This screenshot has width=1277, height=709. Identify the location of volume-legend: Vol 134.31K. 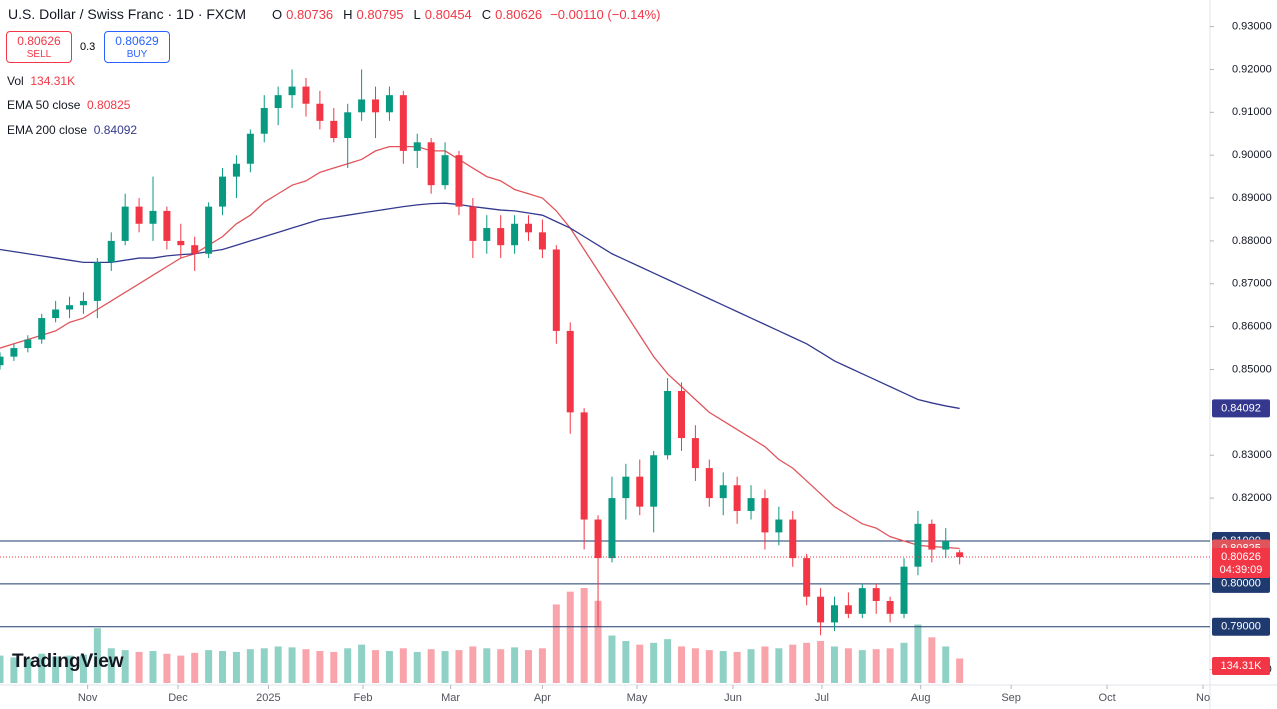
(41, 81).